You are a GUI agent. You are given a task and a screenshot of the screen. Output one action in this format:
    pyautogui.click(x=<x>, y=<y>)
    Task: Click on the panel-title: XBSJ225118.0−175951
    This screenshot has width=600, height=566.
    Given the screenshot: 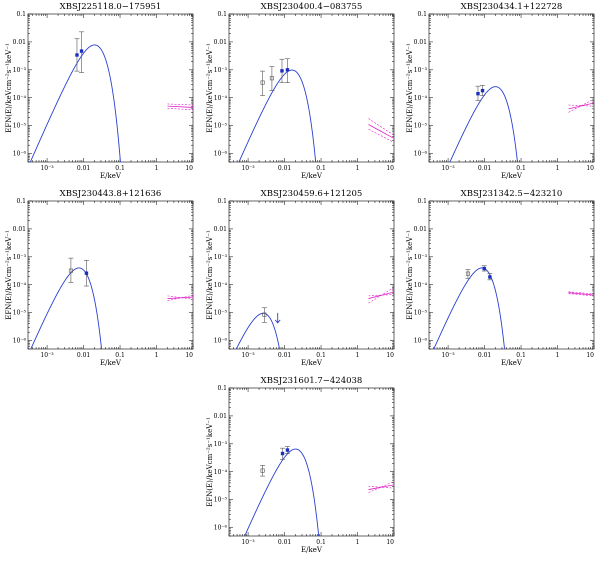 What is the action you would take?
    pyautogui.click(x=111, y=7)
    